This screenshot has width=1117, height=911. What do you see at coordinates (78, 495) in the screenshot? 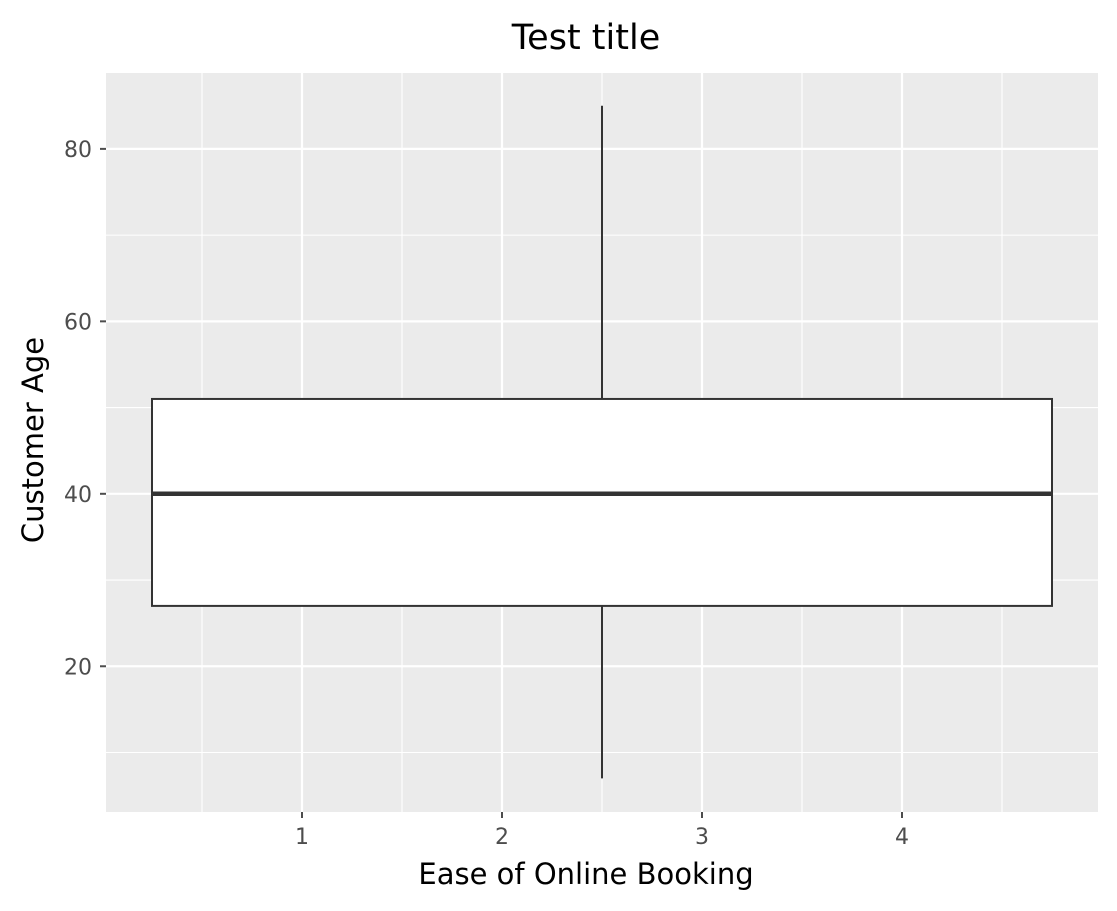
I see `y-tick-label: 40` at bounding box center [78, 495].